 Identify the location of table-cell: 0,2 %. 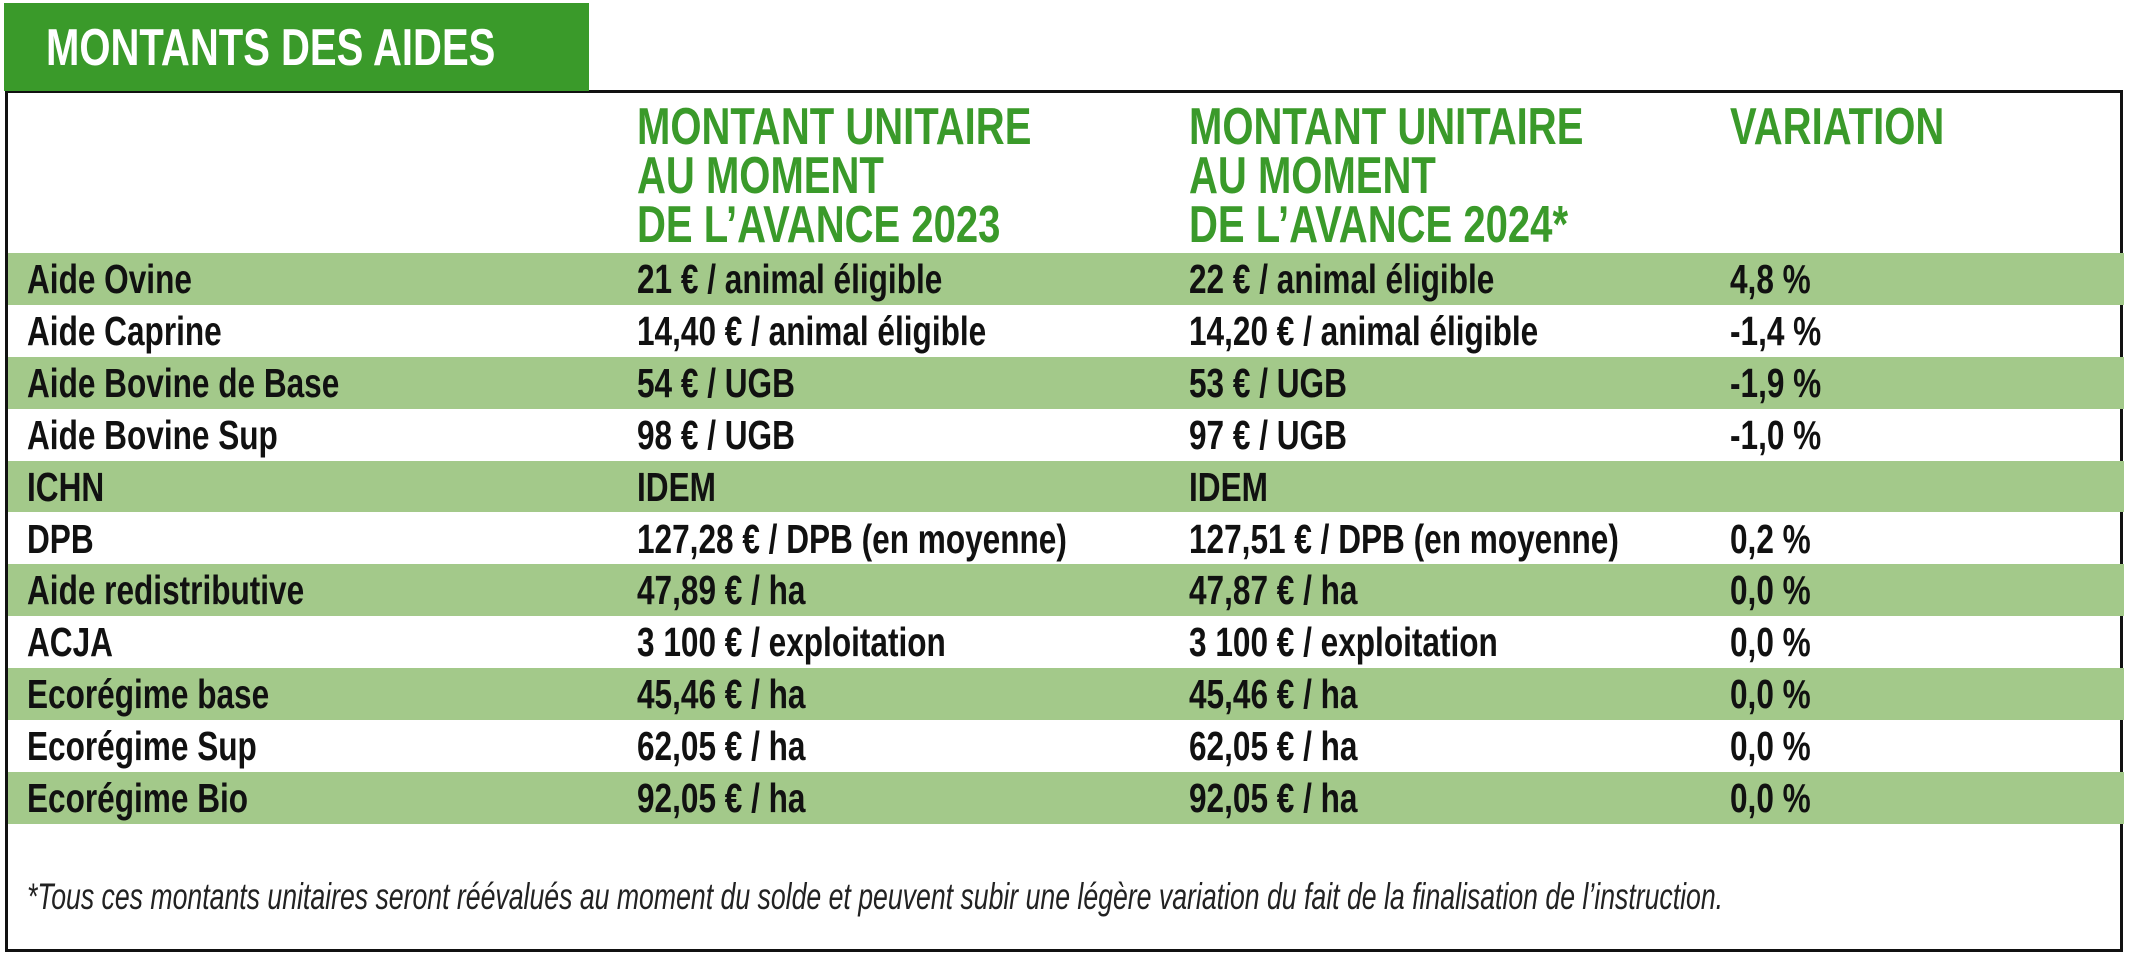
(1770, 538).